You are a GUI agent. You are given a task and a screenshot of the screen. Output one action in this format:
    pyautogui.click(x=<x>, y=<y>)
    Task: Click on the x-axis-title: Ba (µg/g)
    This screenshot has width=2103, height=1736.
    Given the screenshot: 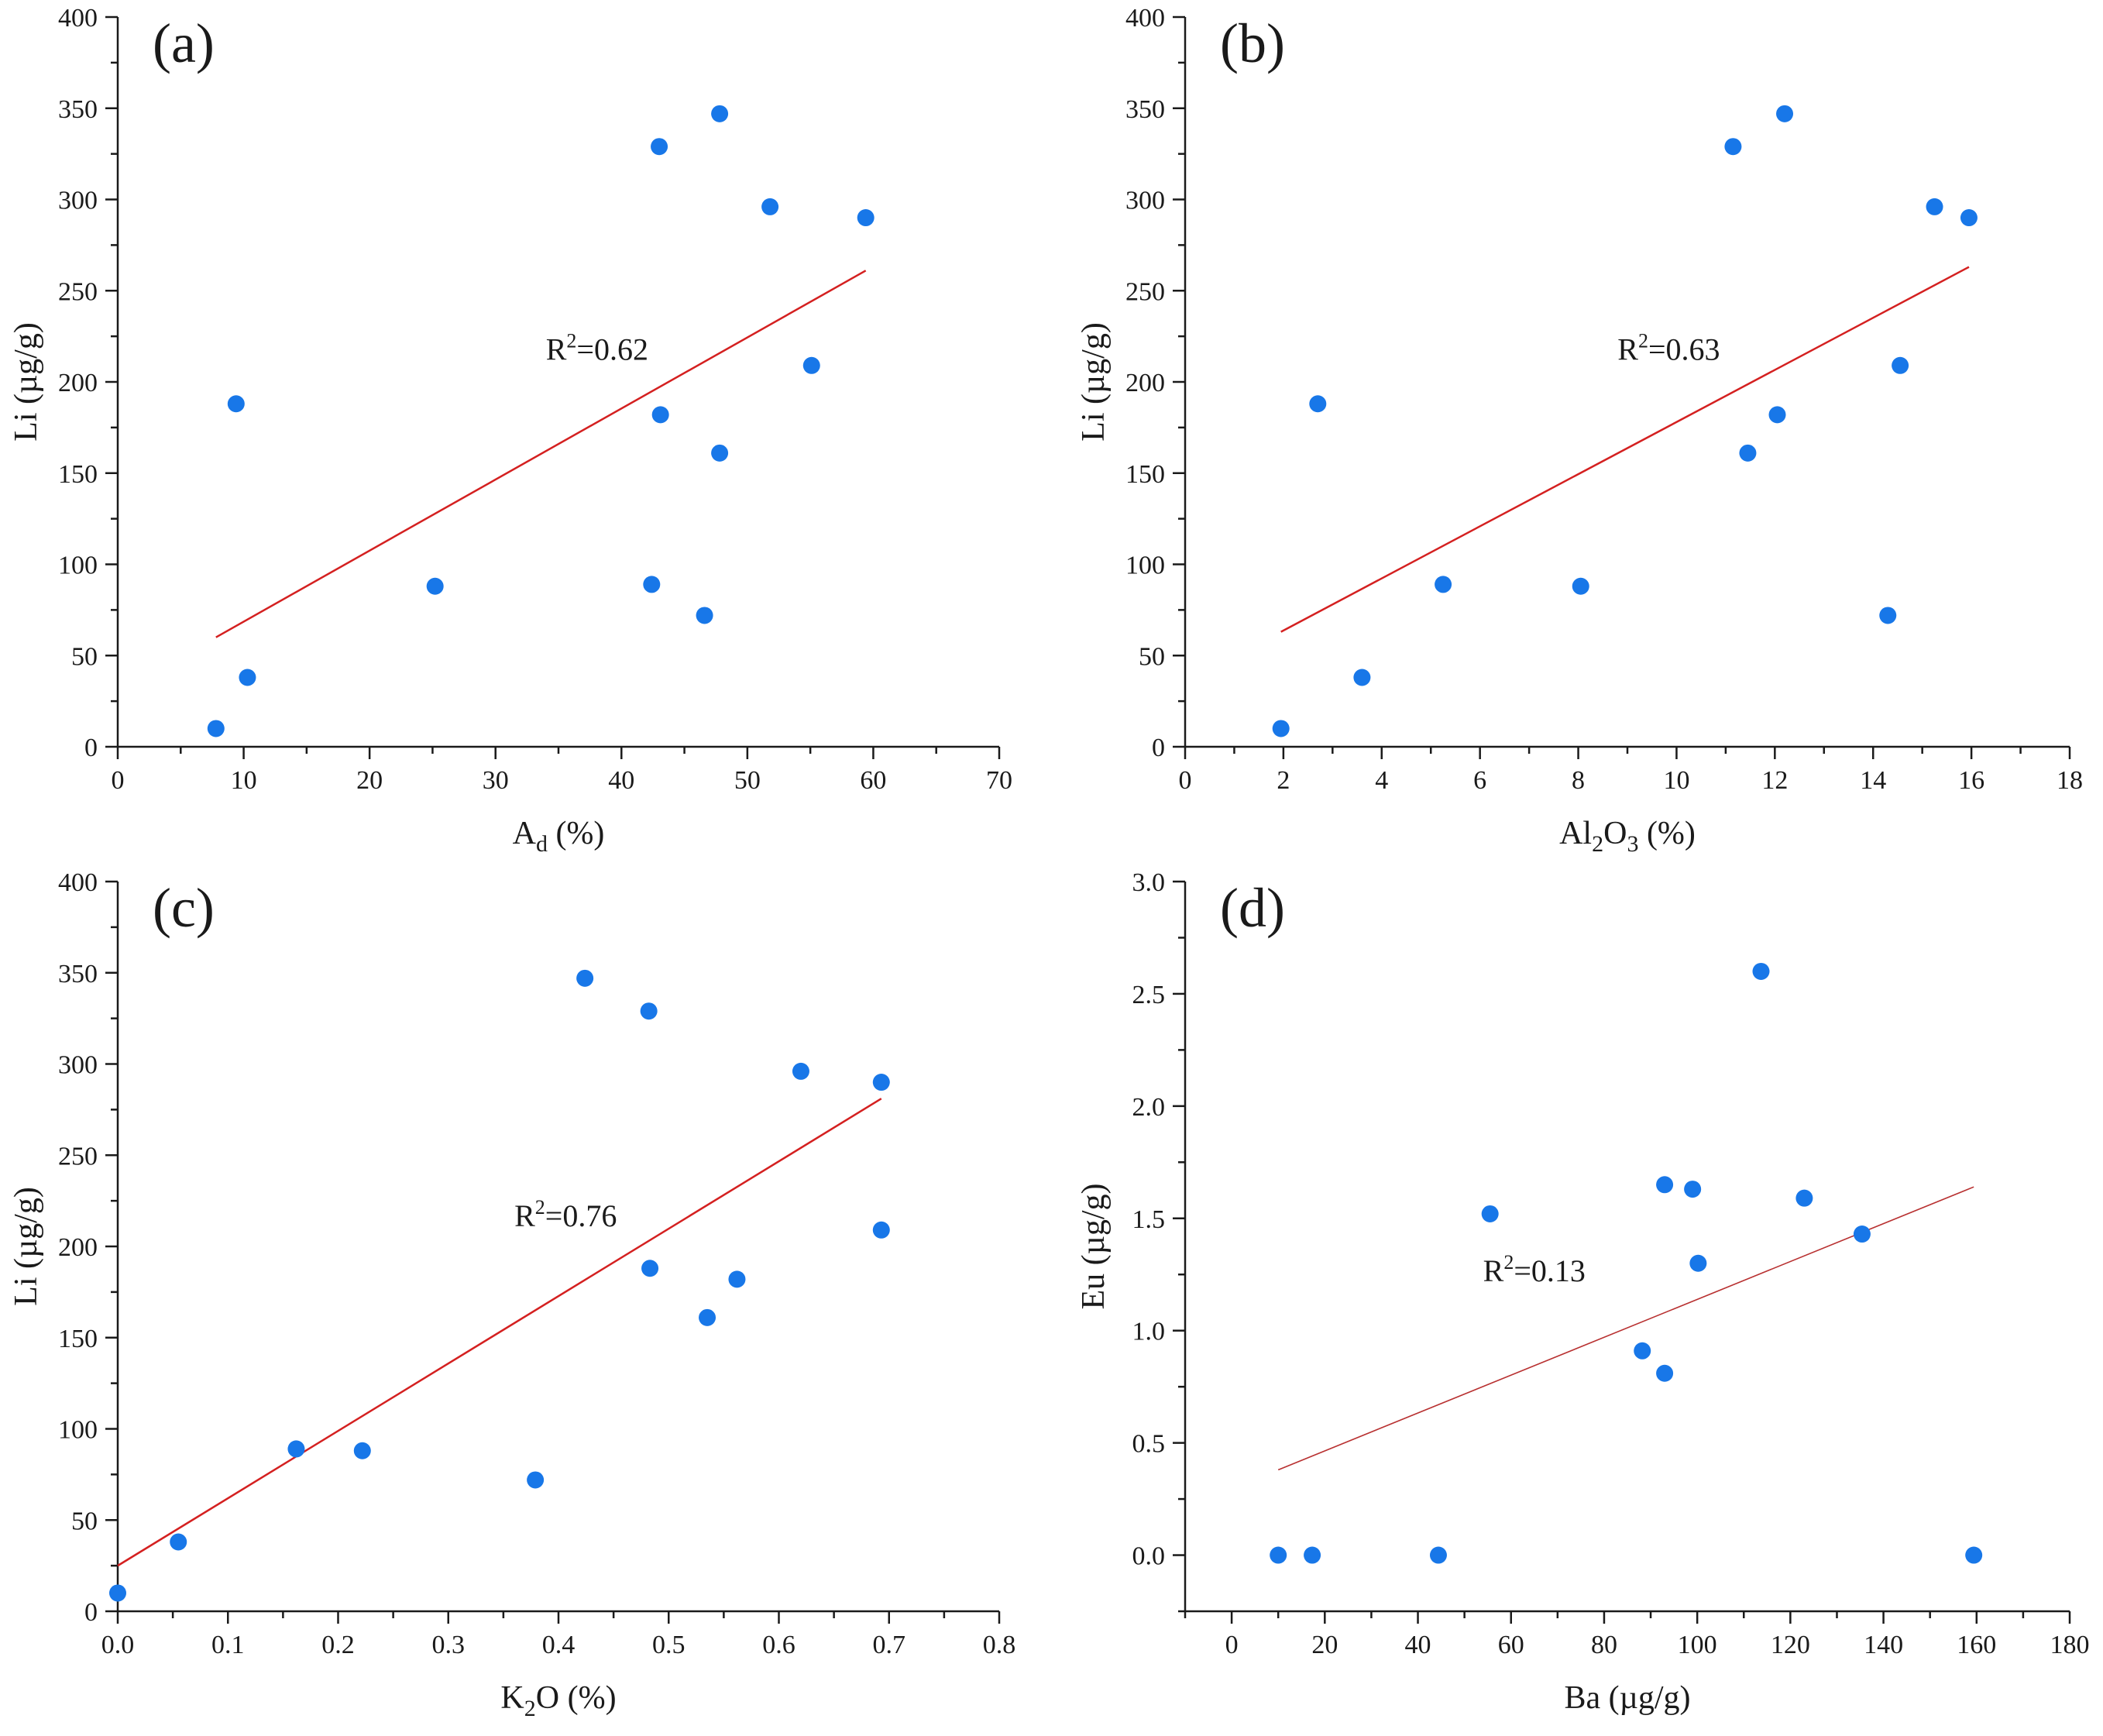 What is the action you would take?
    pyautogui.click(x=1628, y=1698)
    